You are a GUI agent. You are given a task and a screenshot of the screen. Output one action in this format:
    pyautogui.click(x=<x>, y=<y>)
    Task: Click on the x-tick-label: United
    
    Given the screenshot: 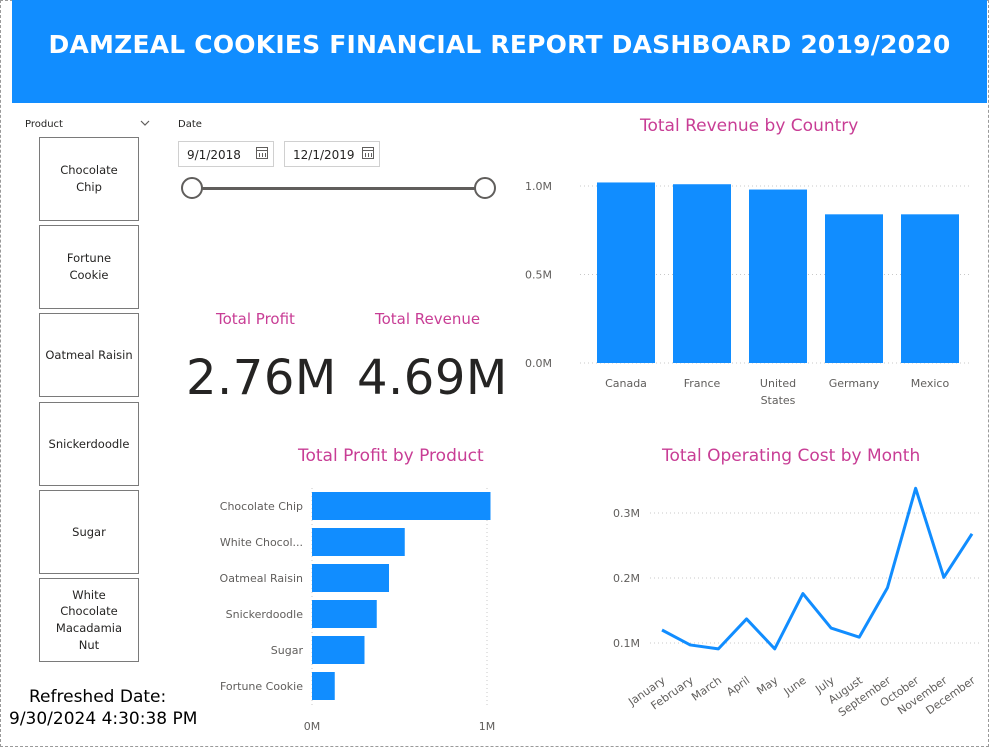 What is the action you would take?
    pyautogui.click(x=778, y=383)
    